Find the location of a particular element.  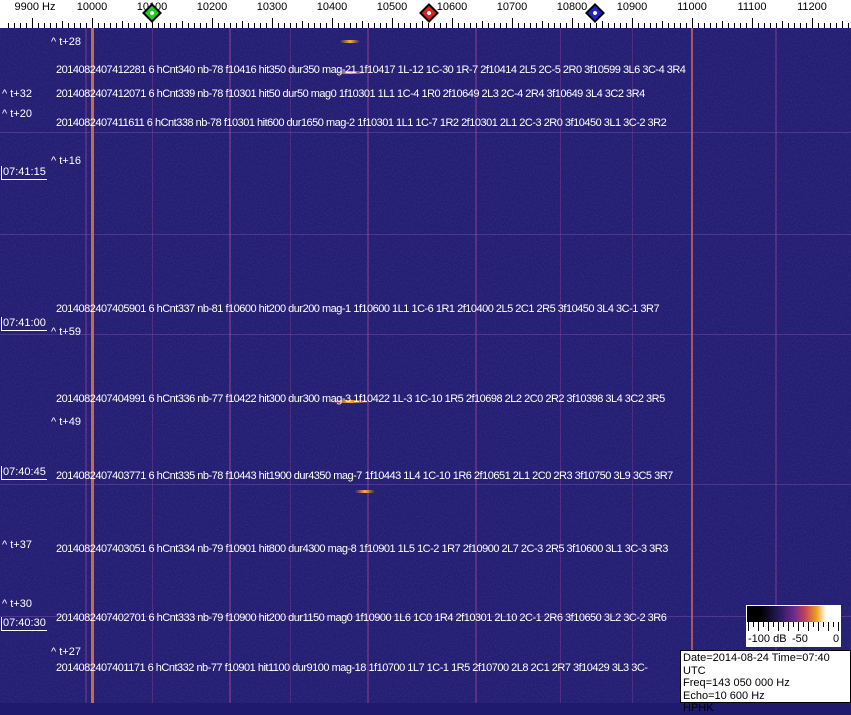

axis-tick-label: 10200 is located at coordinates (212, 7).